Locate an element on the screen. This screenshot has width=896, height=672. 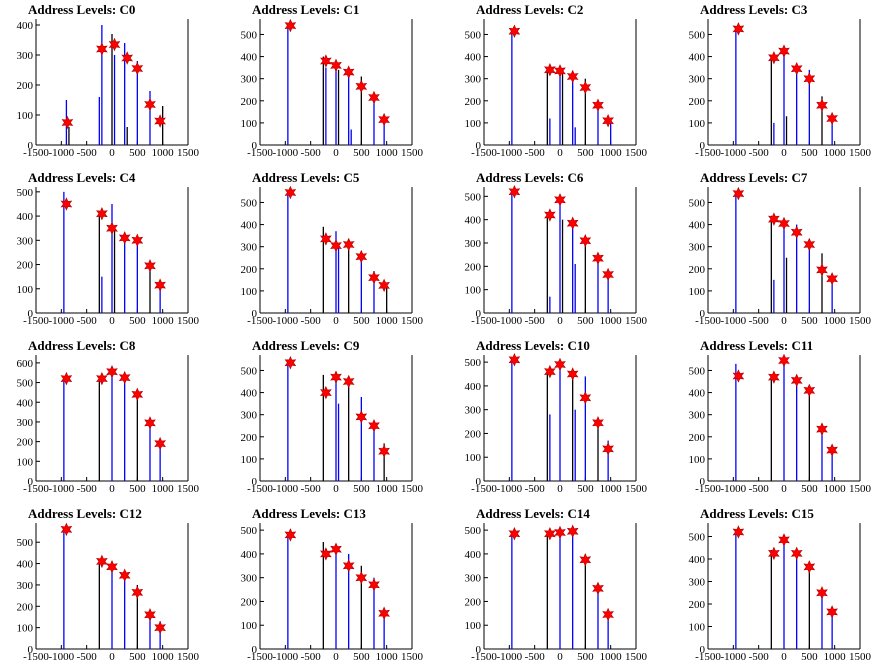
chart-title: Address Levels: C0 is located at coordinates (82, 9).